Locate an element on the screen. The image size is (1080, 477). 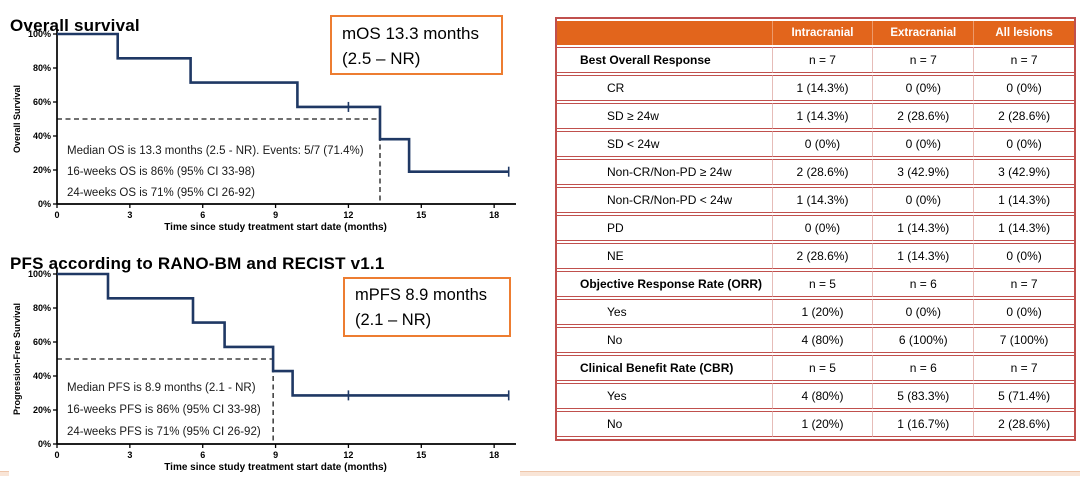
row-label: NE is located at coordinates (664, 256).